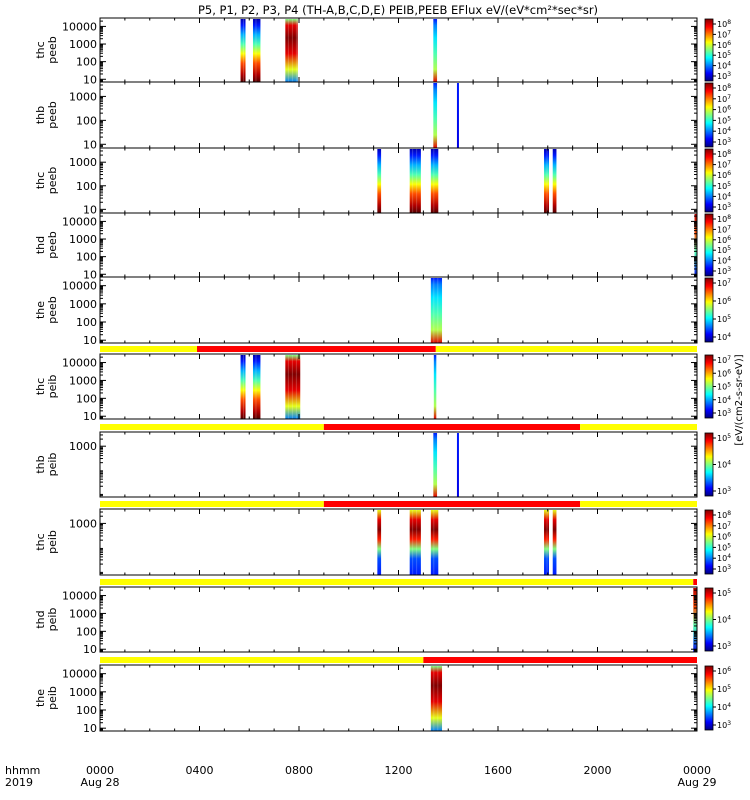 This screenshot has width=750, height=800. I want to click on hhmm-label: hhmm, so click(22, 770).